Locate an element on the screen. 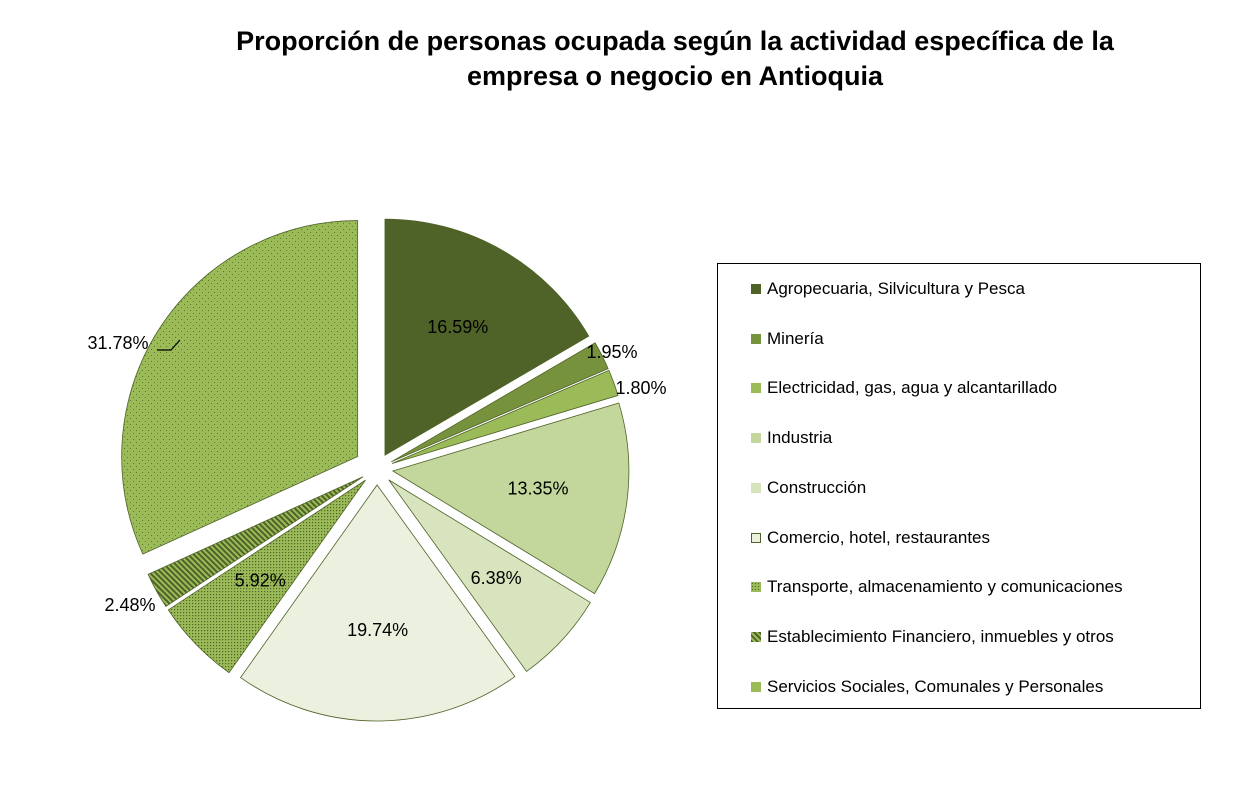  leader-line-servicios-sociales-comunales-y-personales is located at coordinates (169, 345).